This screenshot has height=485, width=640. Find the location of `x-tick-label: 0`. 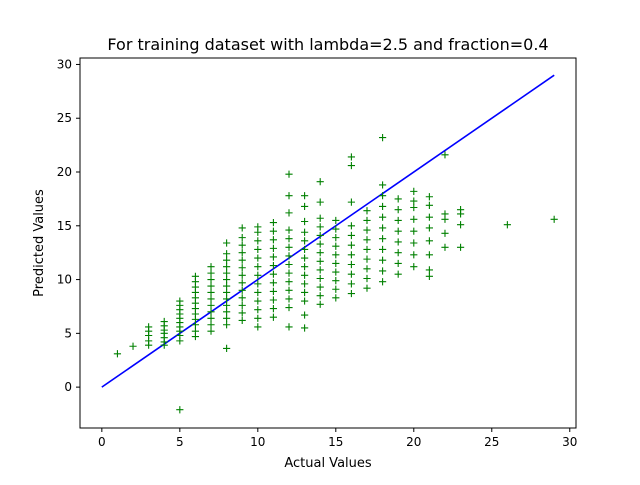

x-tick-label: 0 is located at coordinates (102, 442).